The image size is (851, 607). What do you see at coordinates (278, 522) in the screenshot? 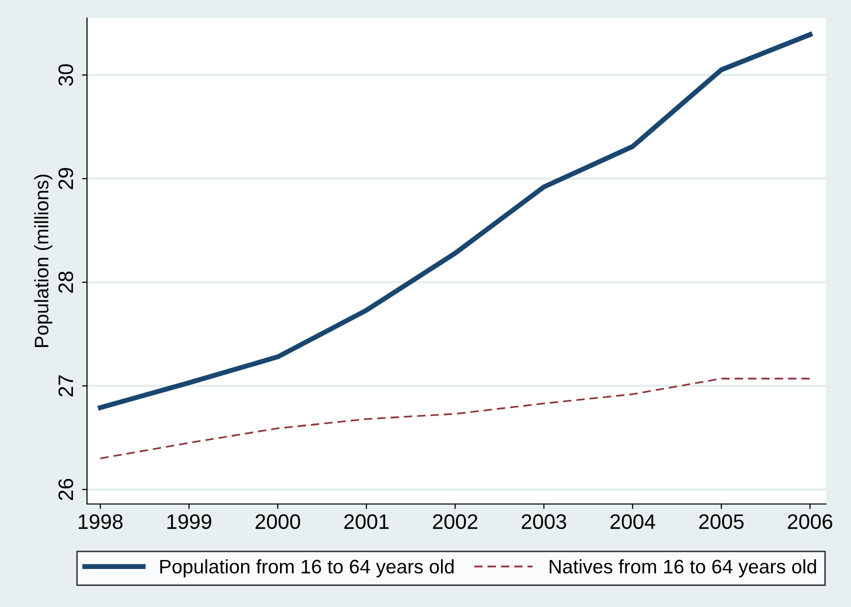
I see `x-tick-label: 2000` at bounding box center [278, 522].